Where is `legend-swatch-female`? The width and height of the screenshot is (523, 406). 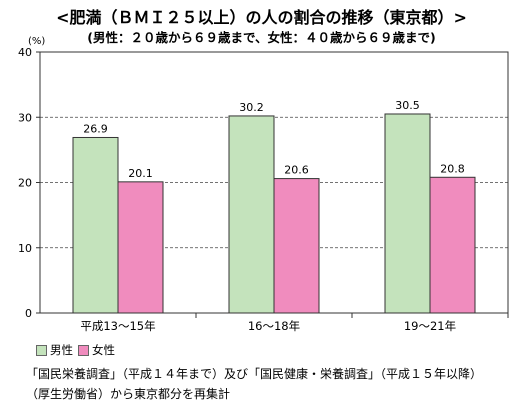 legend-swatch-female is located at coordinates (83, 350).